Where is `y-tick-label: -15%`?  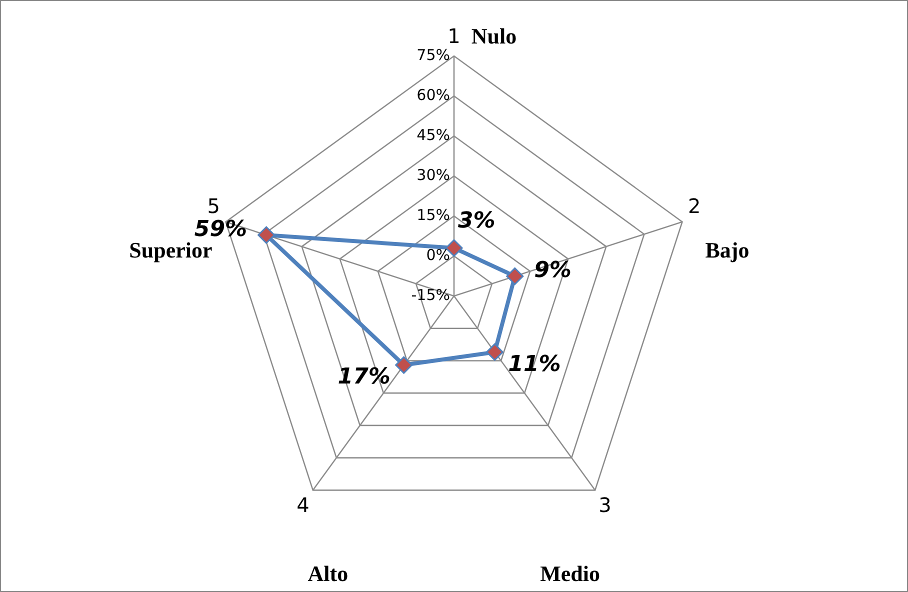
y-tick-label: -15% is located at coordinates (430, 295).